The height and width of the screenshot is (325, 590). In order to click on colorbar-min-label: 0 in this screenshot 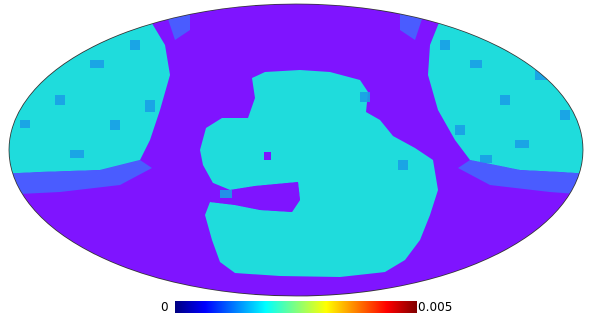, I will do `click(165, 307)`.